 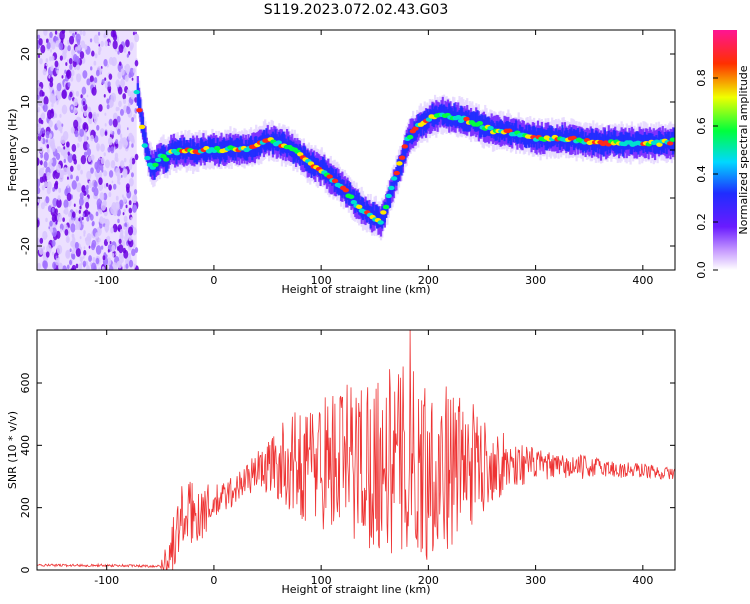 What do you see at coordinates (25, 102) in the screenshot?
I see `y-tick-label: 10` at bounding box center [25, 102].